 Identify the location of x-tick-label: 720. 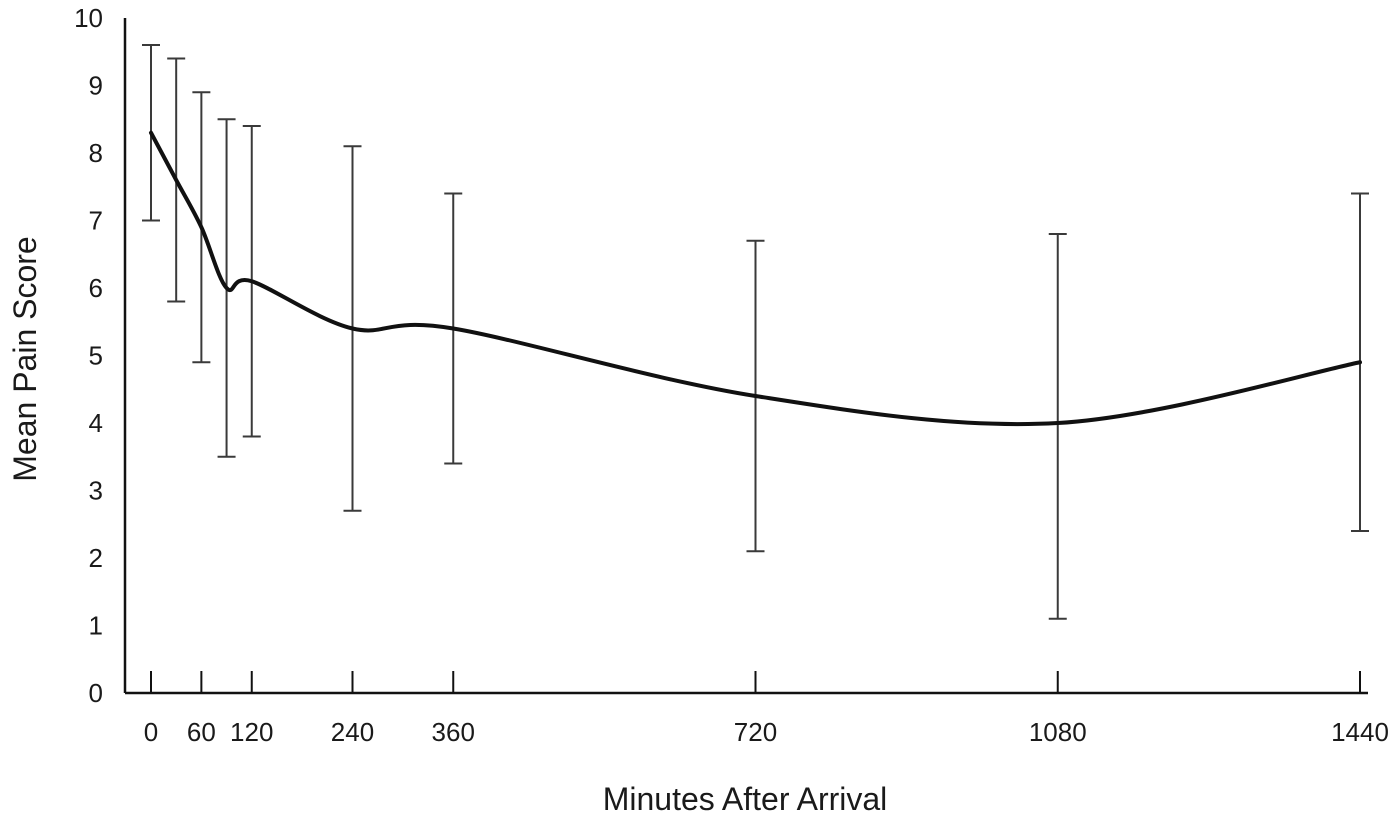
(755, 732).